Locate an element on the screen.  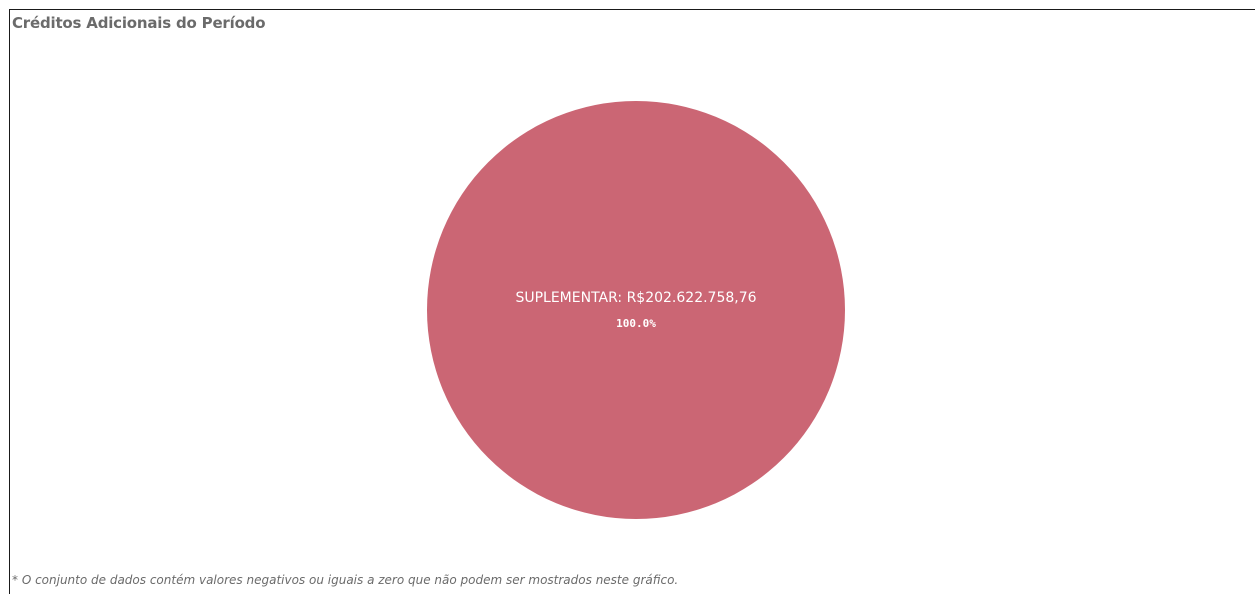
chart-title: Créditos Adicionais do Período is located at coordinates (139, 23).